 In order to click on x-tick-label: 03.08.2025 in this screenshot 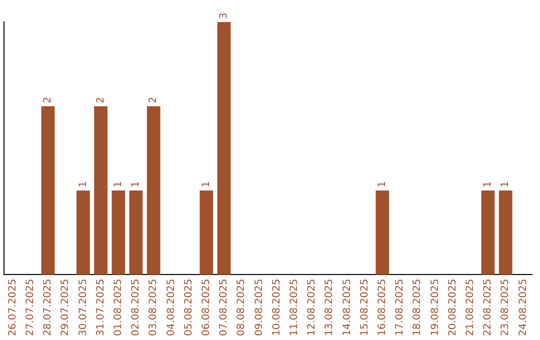, I will do `click(154, 307)`.